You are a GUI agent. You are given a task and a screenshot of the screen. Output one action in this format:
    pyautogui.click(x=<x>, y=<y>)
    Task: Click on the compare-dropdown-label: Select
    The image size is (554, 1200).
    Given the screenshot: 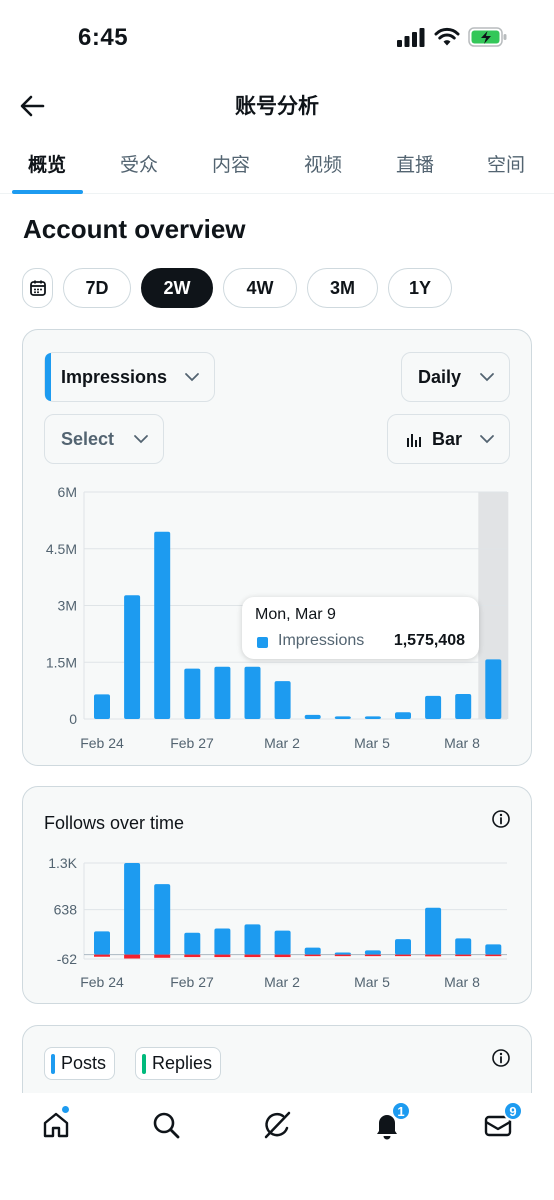 What is the action you would take?
    pyautogui.click(x=88, y=438)
    